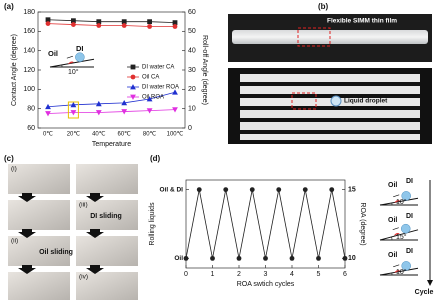 The width and height of the screenshot is (438, 303). Describe the element at coordinates (292, 274) in the screenshot. I see `x-tick-label: 4` at that location.